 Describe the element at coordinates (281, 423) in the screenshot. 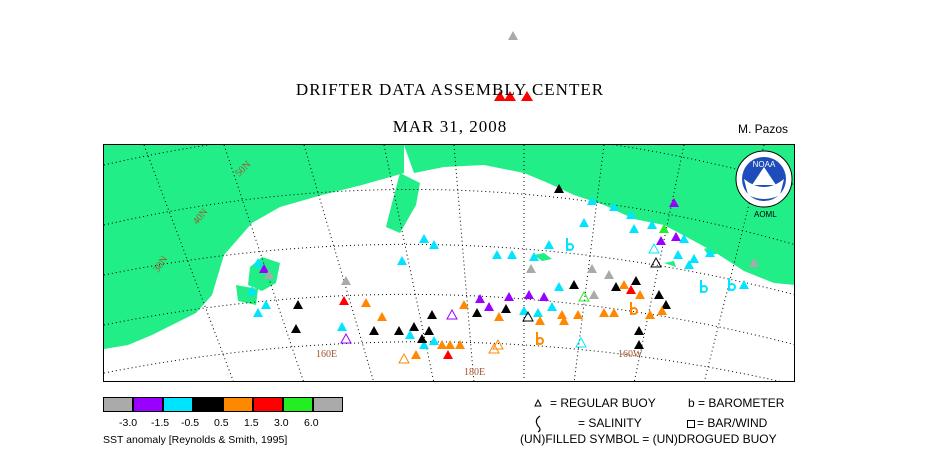

I see `tick-label: 3.0` at that location.